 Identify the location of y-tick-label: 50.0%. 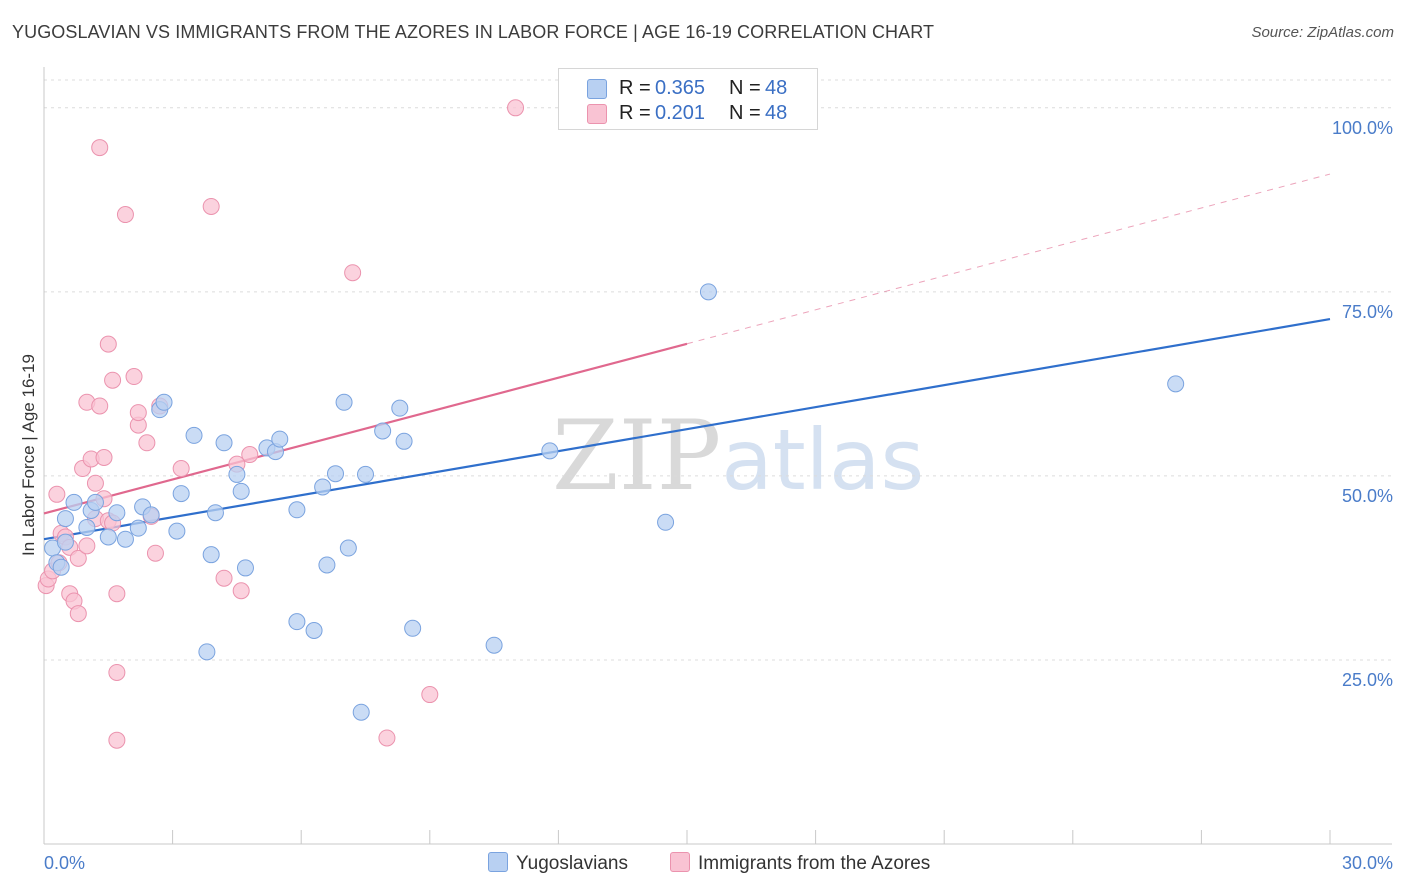
(1367, 496).